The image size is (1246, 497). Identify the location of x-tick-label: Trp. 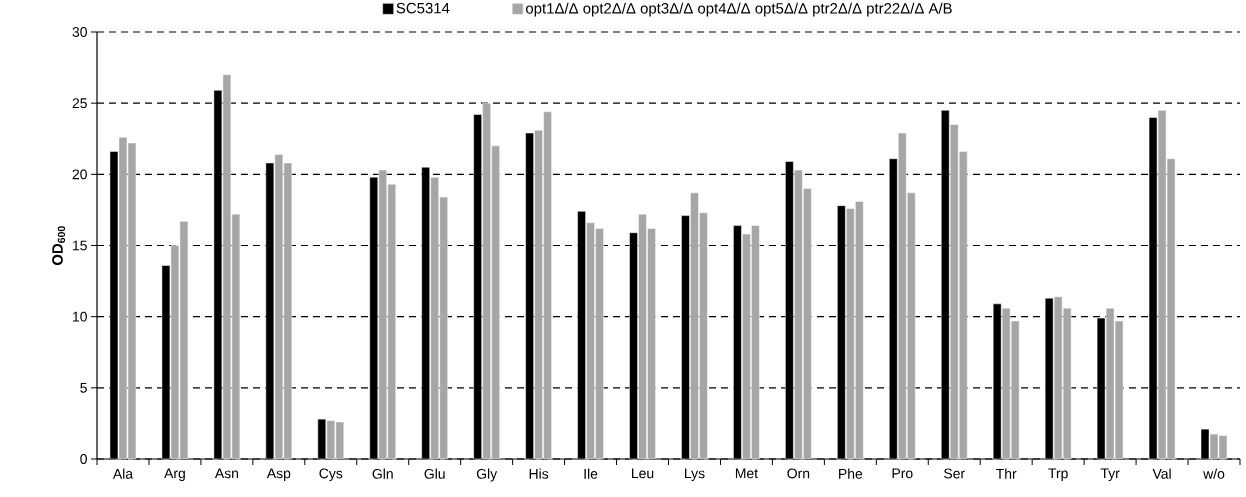
(1058, 475).